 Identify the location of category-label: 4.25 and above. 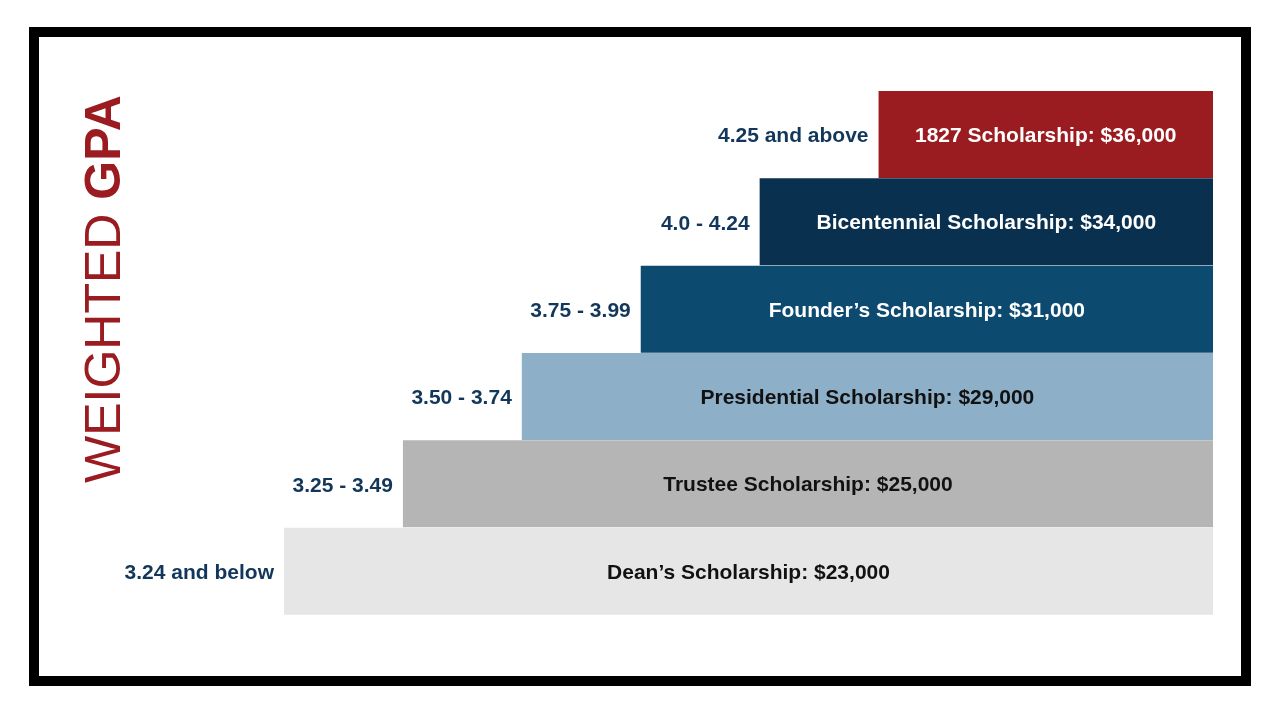
(793, 135).